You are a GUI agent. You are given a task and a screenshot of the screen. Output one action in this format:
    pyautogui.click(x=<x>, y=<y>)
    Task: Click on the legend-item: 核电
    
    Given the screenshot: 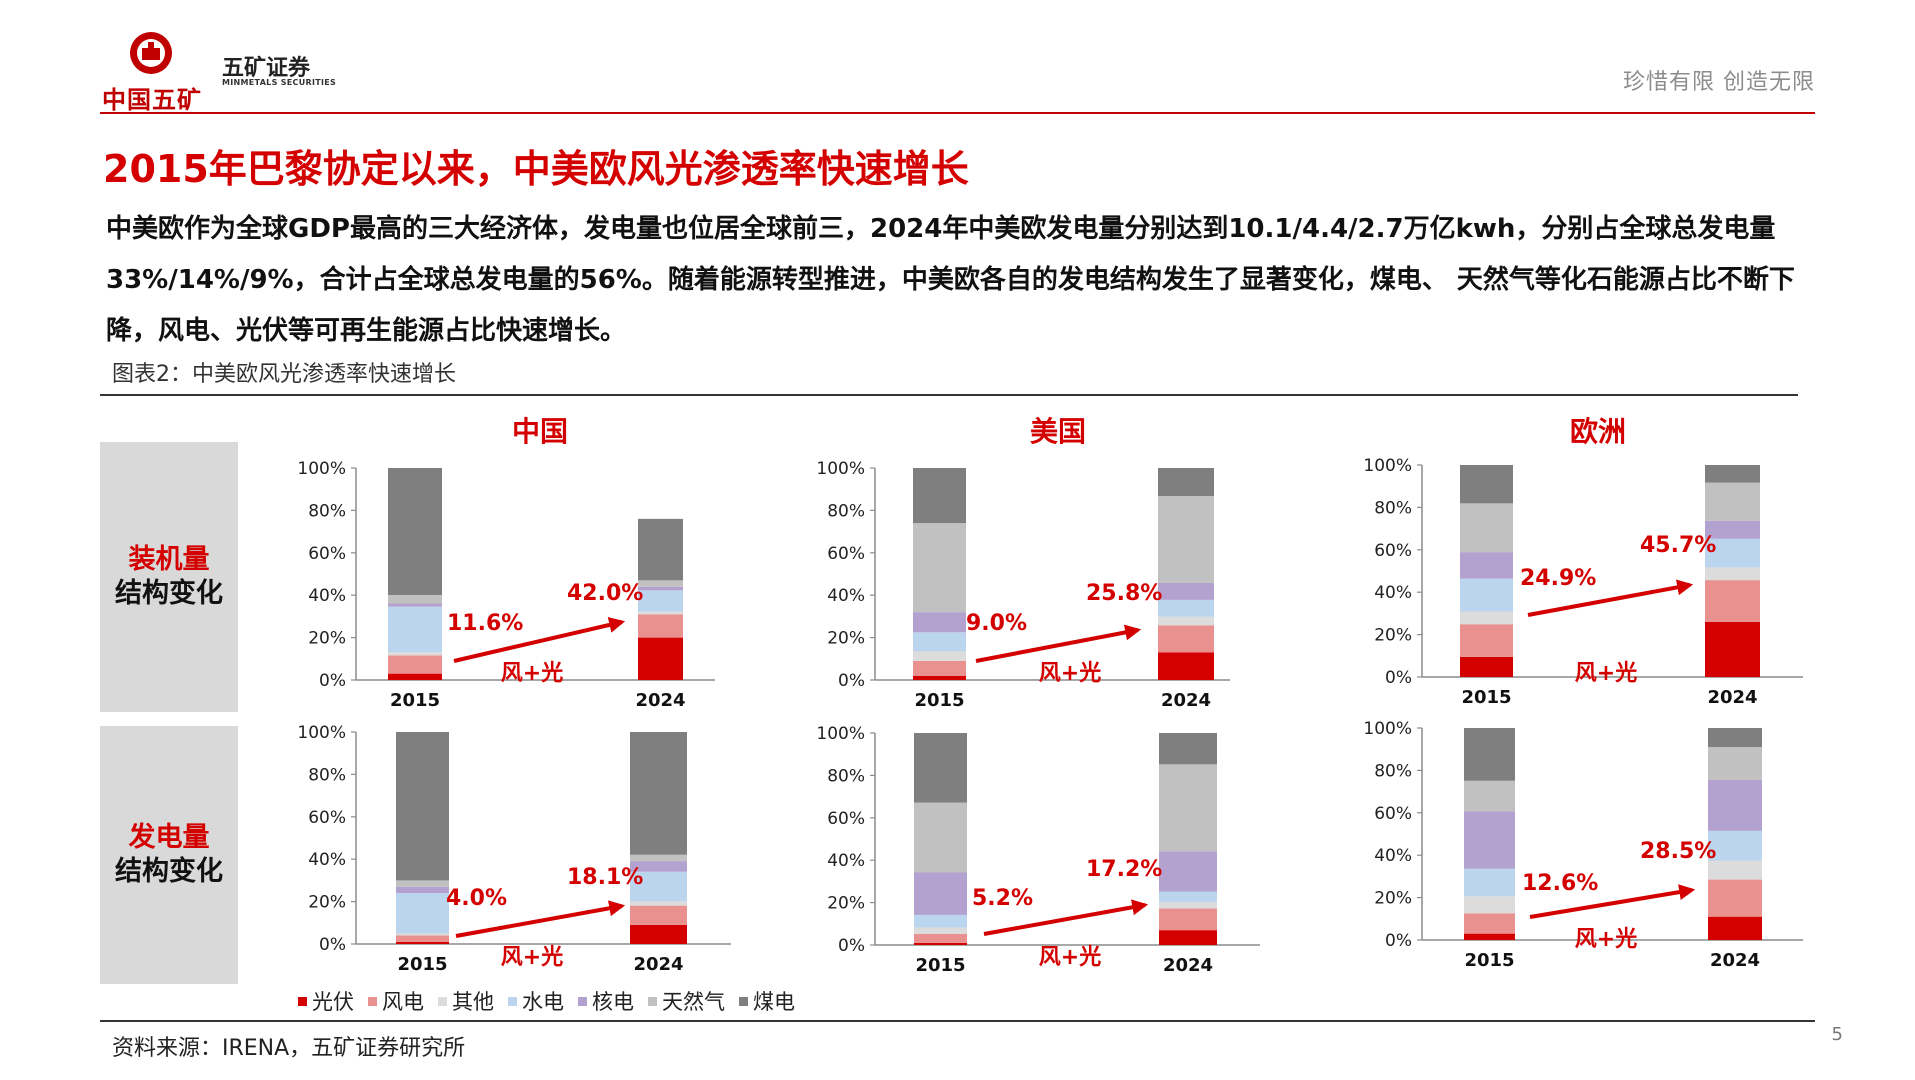 What is the action you would take?
    pyautogui.click(x=606, y=1001)
    